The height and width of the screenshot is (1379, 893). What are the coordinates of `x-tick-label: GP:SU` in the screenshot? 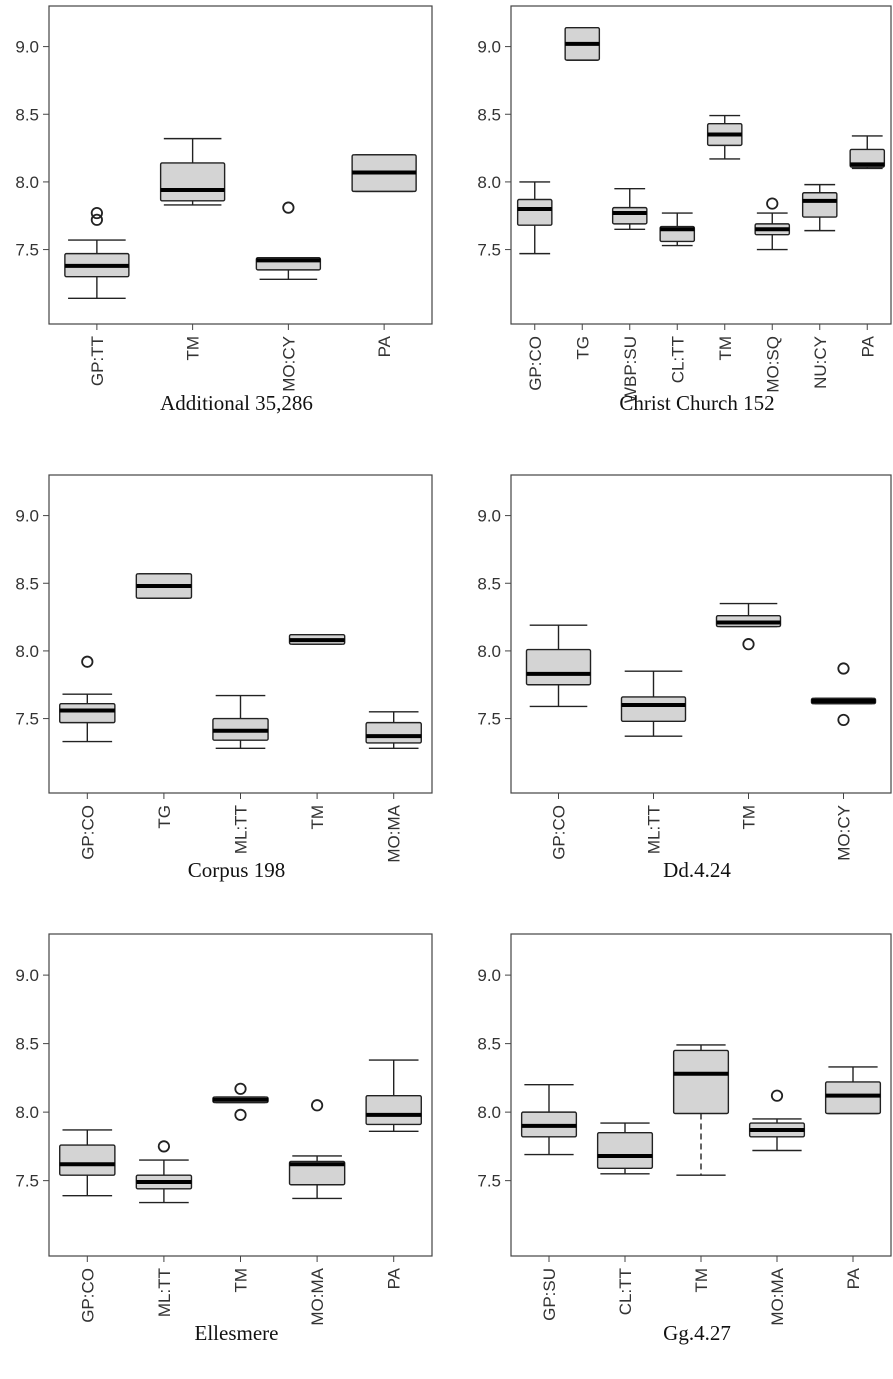 It's located at (549, 1294).